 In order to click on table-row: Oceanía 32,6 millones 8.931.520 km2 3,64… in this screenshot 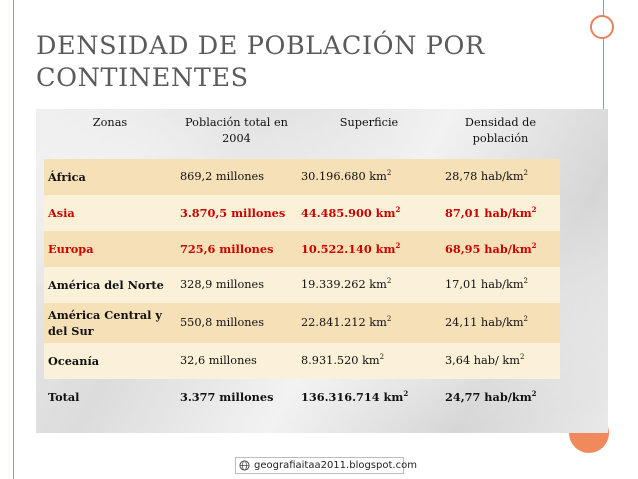, I will do `click(302, 361)`.